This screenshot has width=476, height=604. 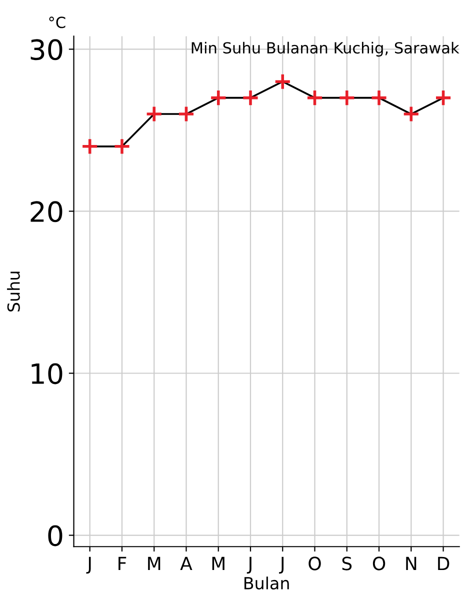 I want to click on x-tick-label: F, so click(x=122, y=563).